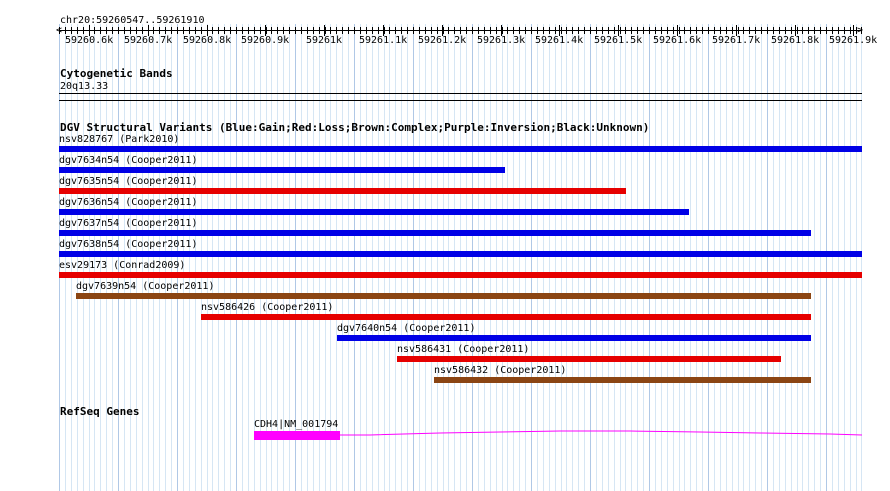 This screenshot has width=890, height=491. What do you see at coordinates (122, 265) in the screenshot?
I see `dgv-variant-label: esv29173 (Conrad2009)` at bounding box center [122, 265].